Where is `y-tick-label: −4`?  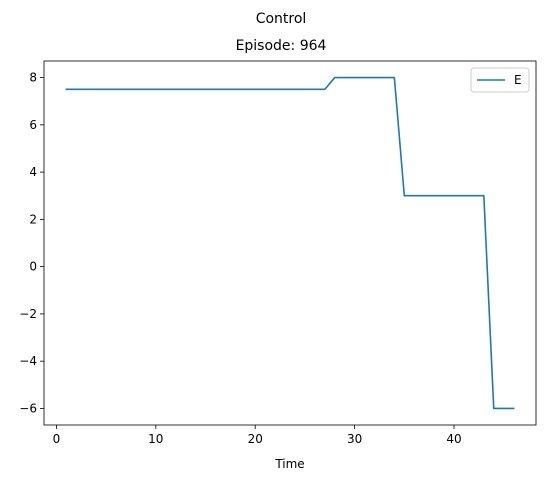 y-tick-label: −4 is located at coordinates (28, 361).